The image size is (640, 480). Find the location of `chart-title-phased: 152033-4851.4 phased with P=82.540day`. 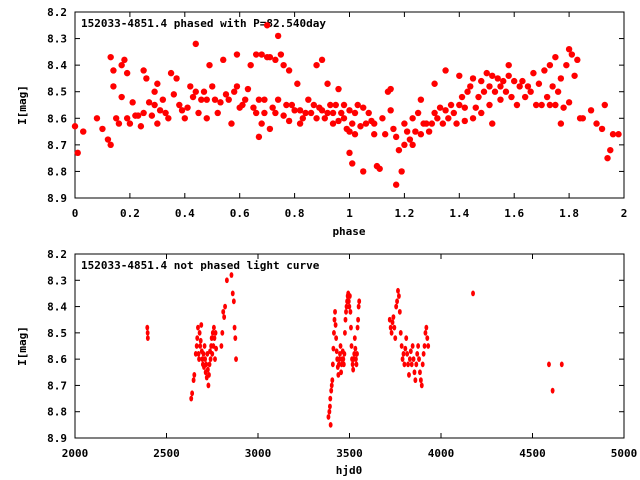

chart-title-phased: 152033-4851.4 phased with P=82.540day is located at coordinates (203, 23).